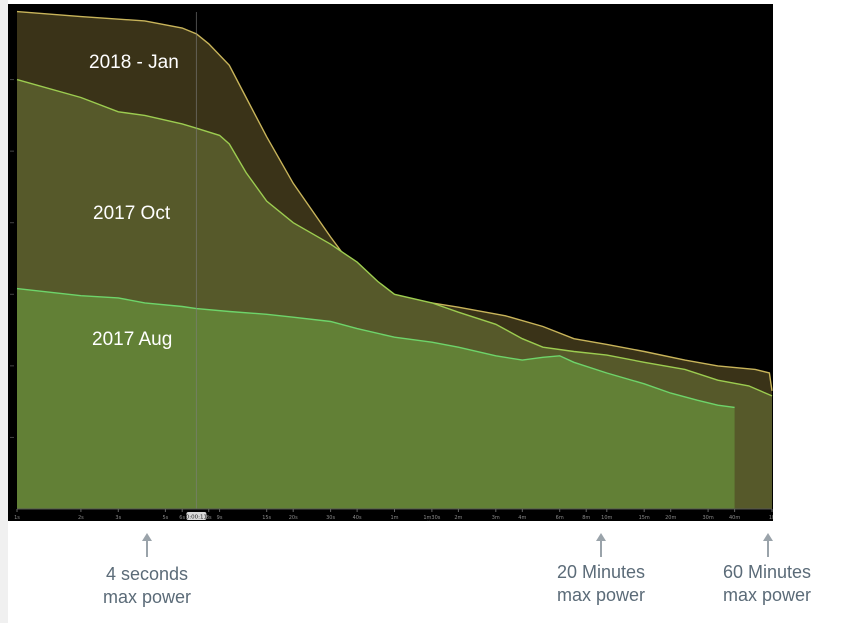 The width and height of the screenshot is (844, 623). What do you see at coordinates (357, 518) in the screenshot?
I see `x-tick-label: 40s` at bounding box center [357, 518].